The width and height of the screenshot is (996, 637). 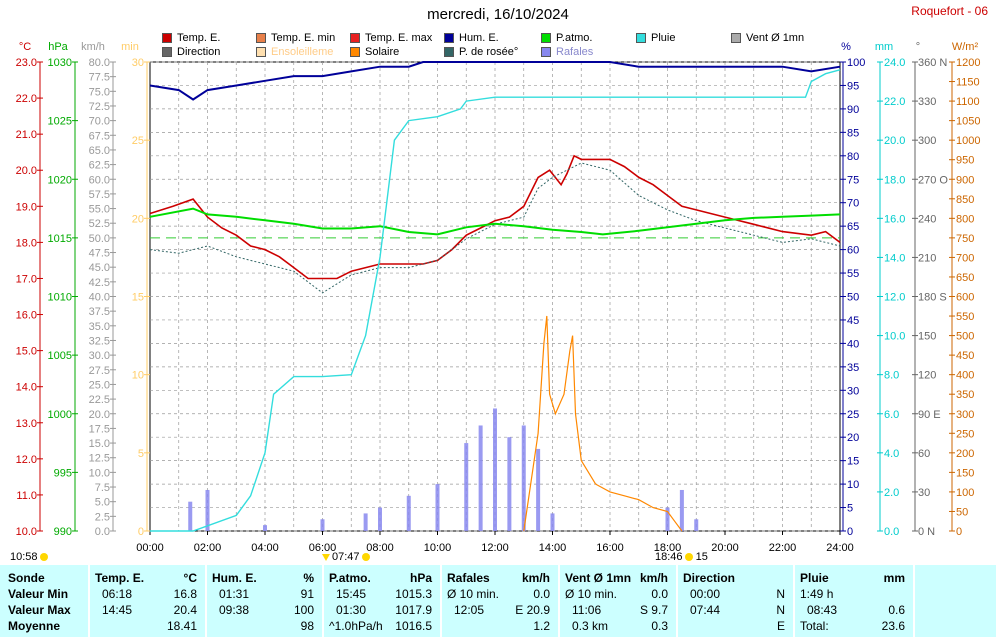 What do you see at coordinates (489, 52) in the screenshot?
I see `legend-label: P. de rosée°` at bounding box center [489, 52].